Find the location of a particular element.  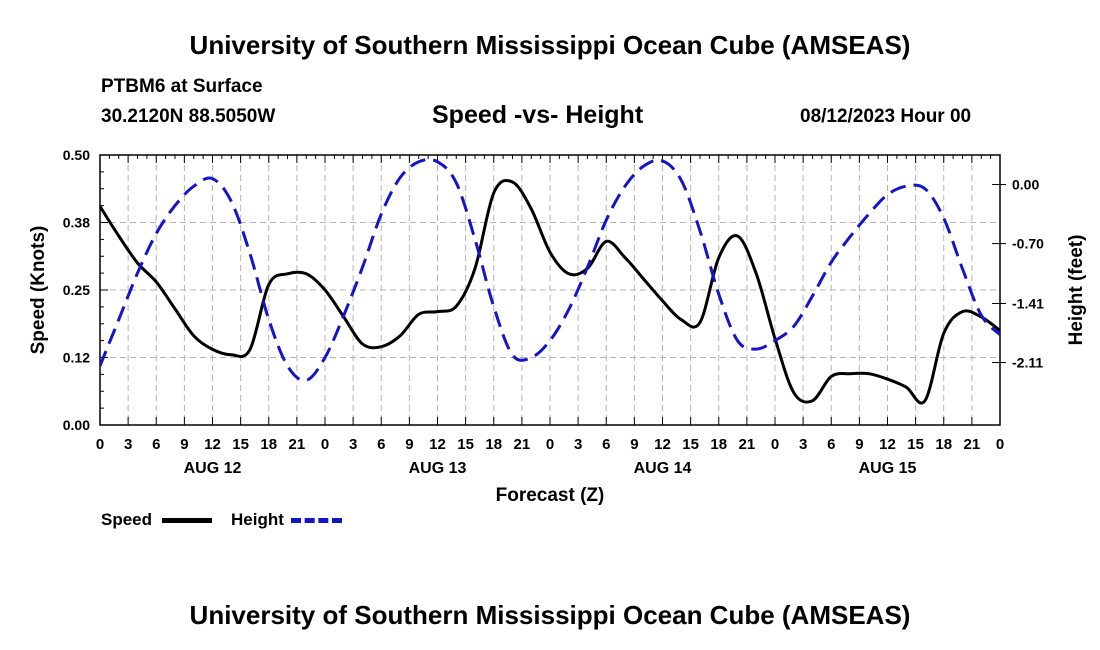

x-axis-label: Forecast (Z) is located at coordinates (550, 495).